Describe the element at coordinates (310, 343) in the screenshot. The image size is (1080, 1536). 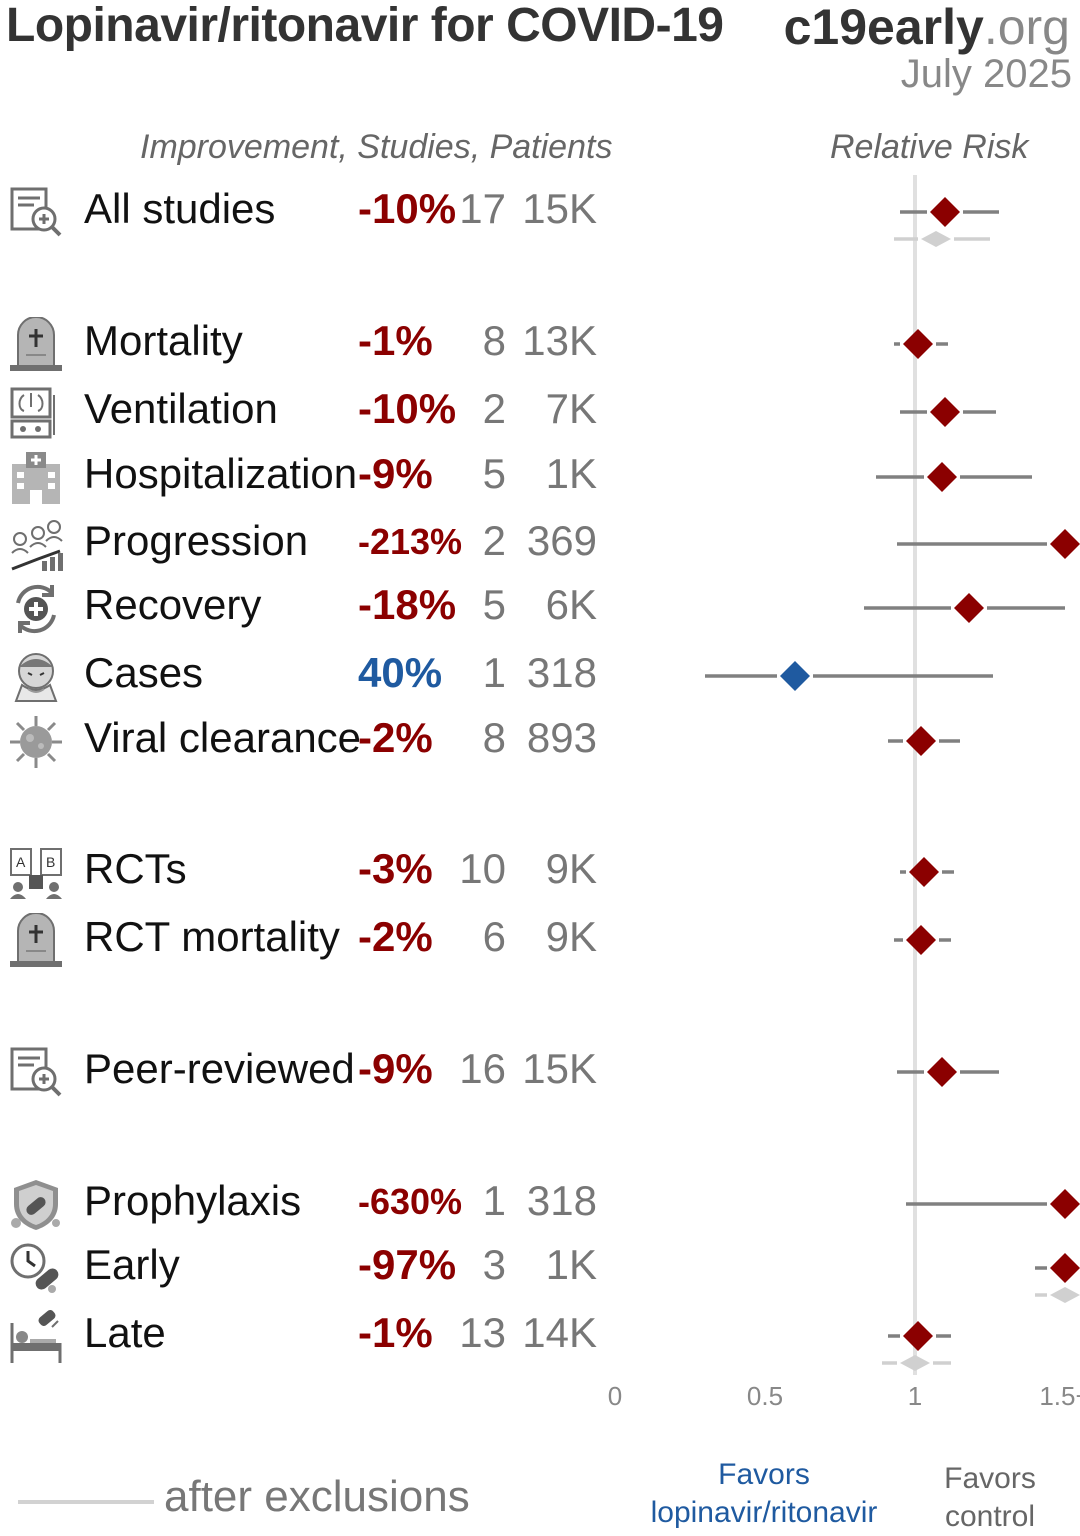
I see `outcome-row: Mortality -1% 8 13K` at that location.